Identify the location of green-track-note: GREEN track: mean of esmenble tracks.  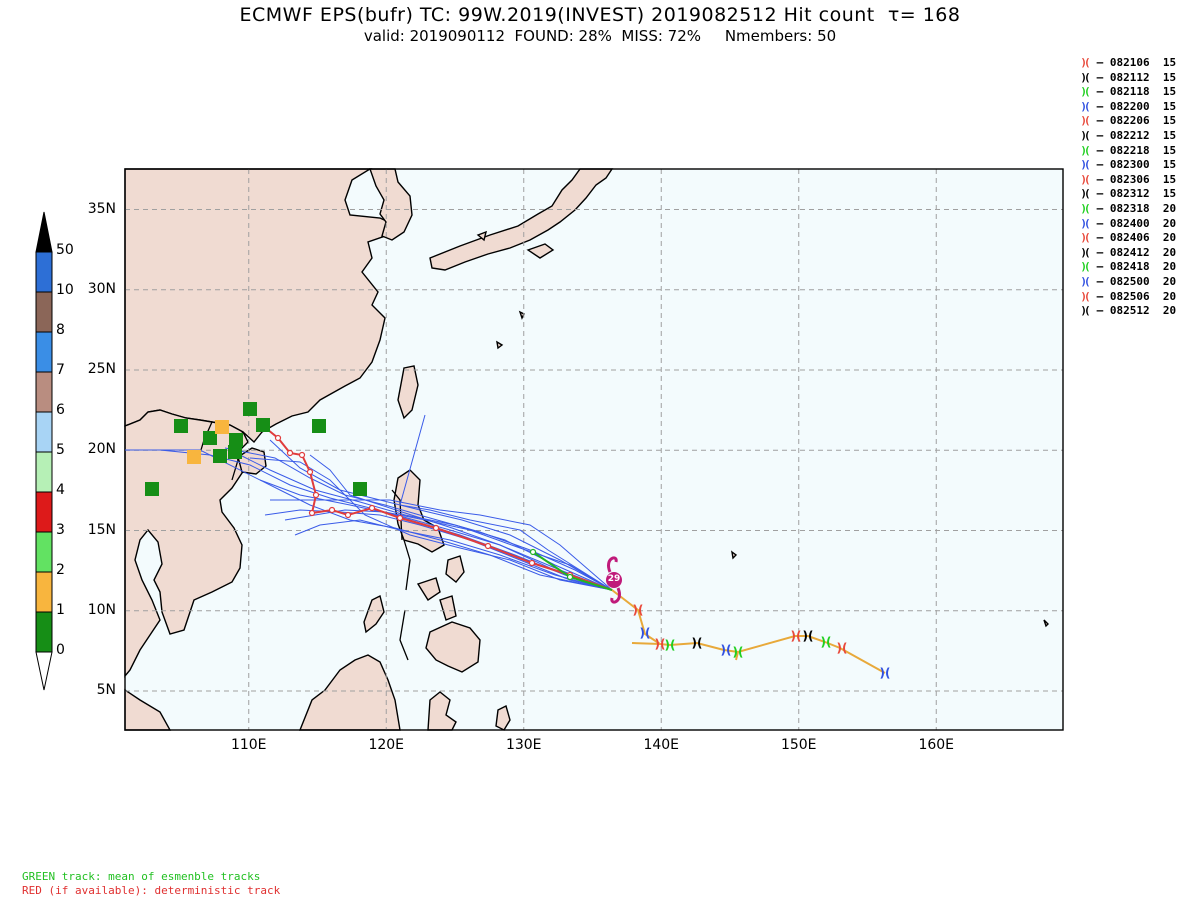
(141, 876).